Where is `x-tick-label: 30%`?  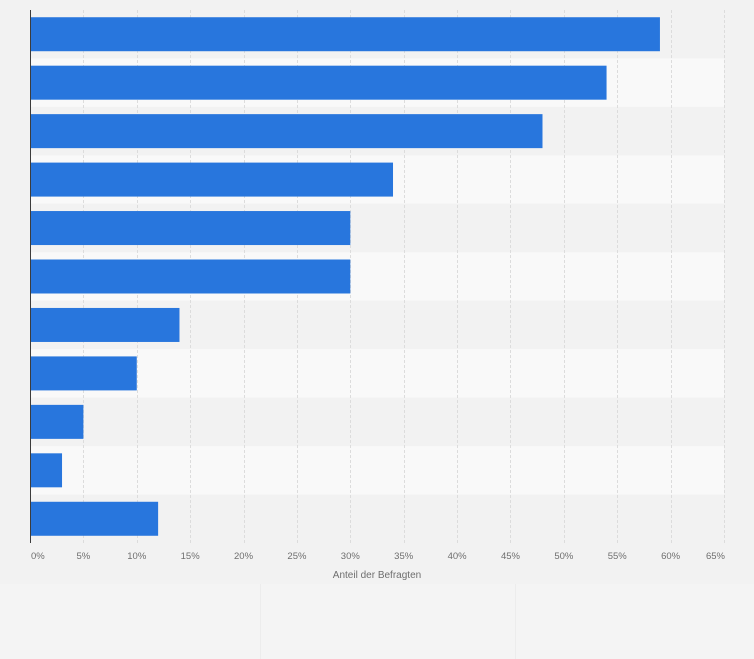 x-tick-label: 30% is located at coordinates (351, 556).